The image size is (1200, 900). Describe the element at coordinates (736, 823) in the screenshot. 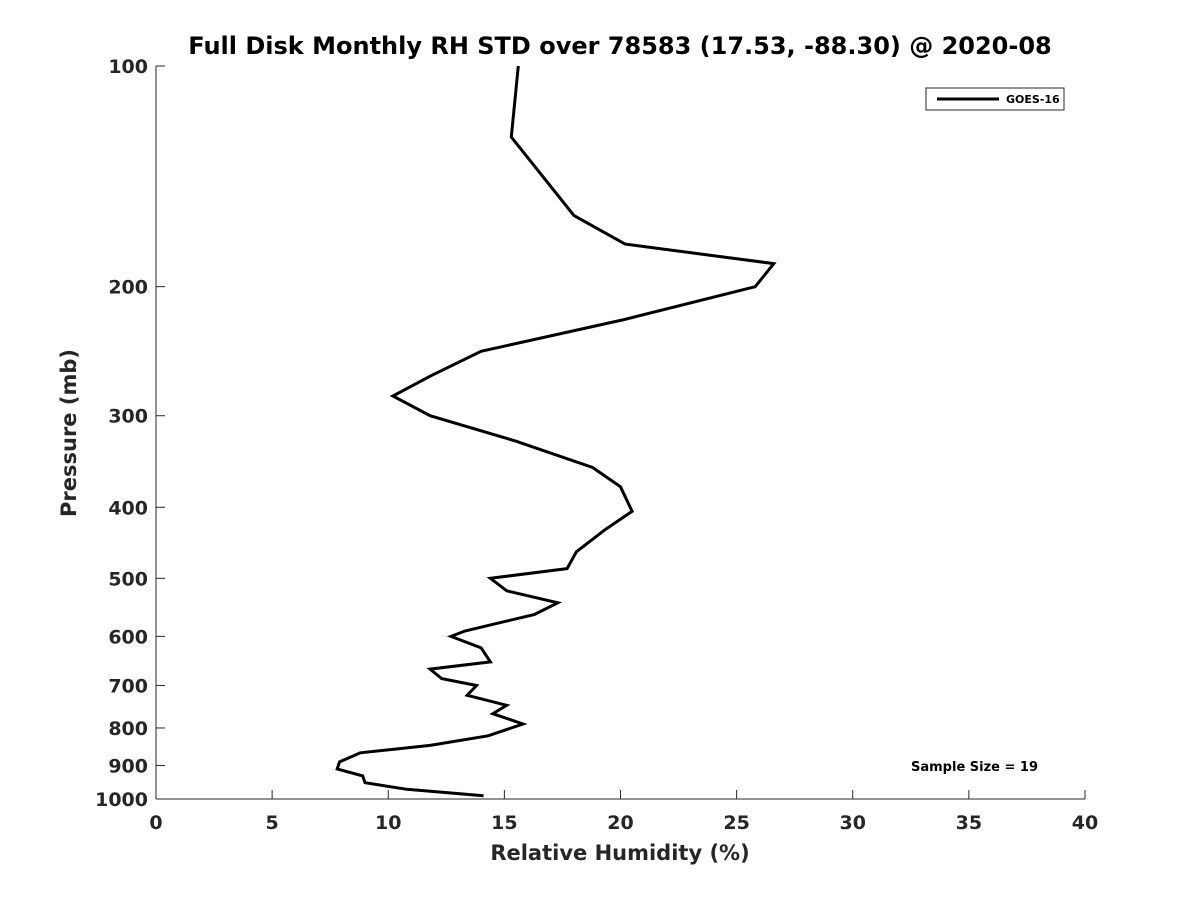

I see `x-tick-label: 25` at that location.